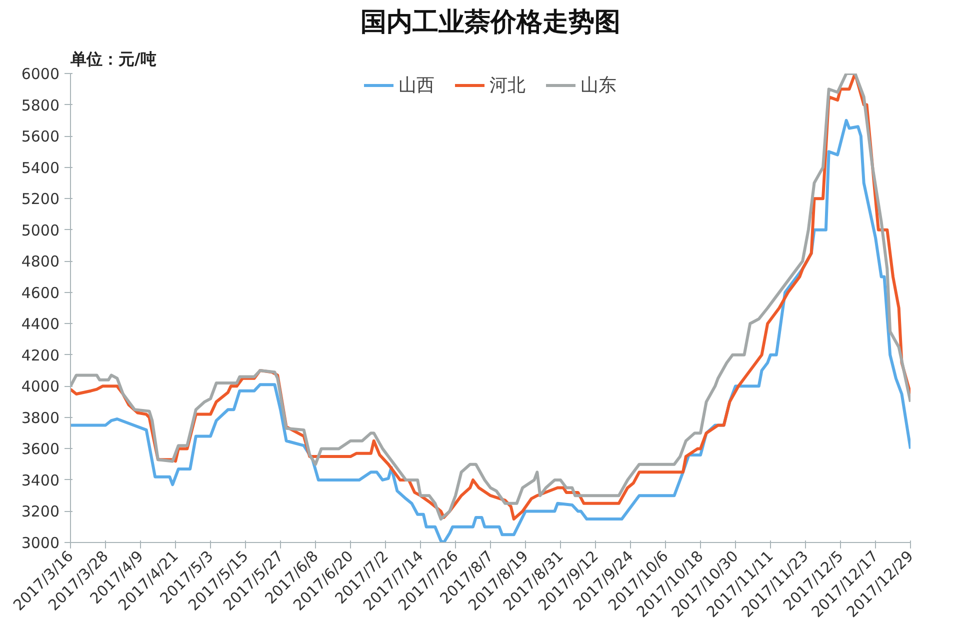 This screenshot has width=955, height=644. Describe the element at coordinates (598, 85) in the screenshot. I see `legend-label: 山东` at that location.